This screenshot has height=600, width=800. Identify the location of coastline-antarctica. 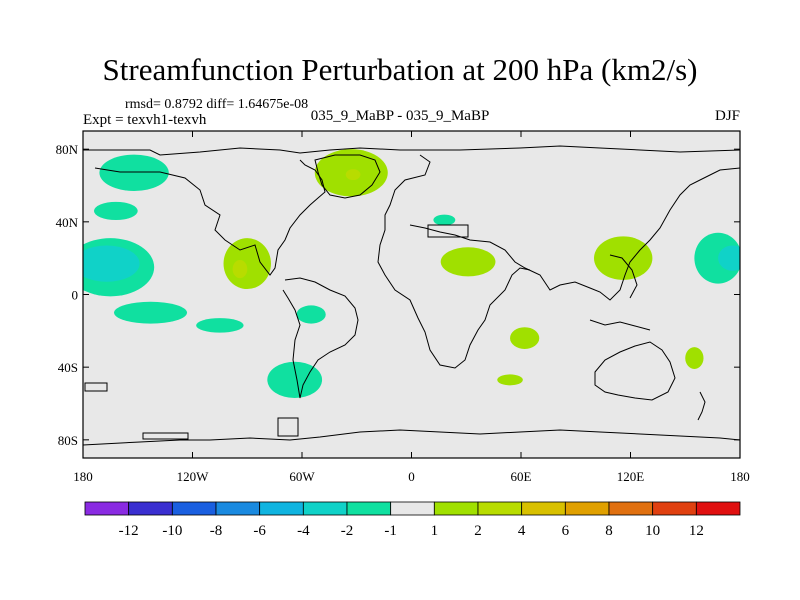
(411, 437).